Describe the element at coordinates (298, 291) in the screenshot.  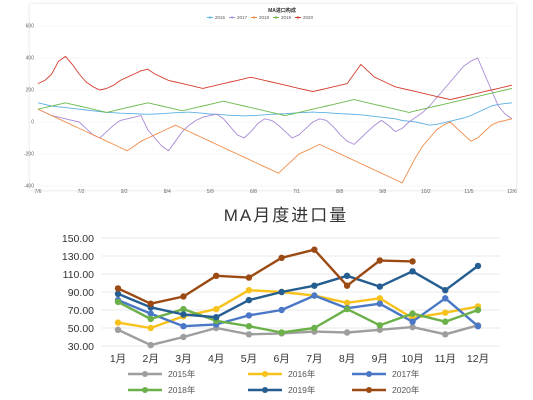
I see `bottom-series-line-2019` at that location.